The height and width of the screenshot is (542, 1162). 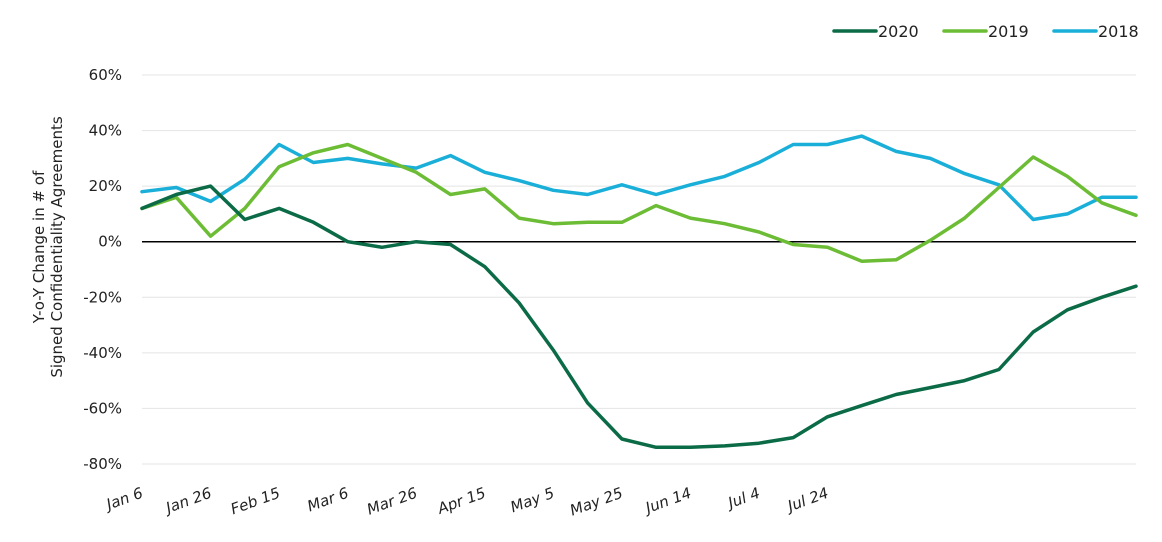 What do you see at coordinates (123, 499) in the screenshot?
I see `x-tick-label: Jan 6` at bounding box center [123, 499].